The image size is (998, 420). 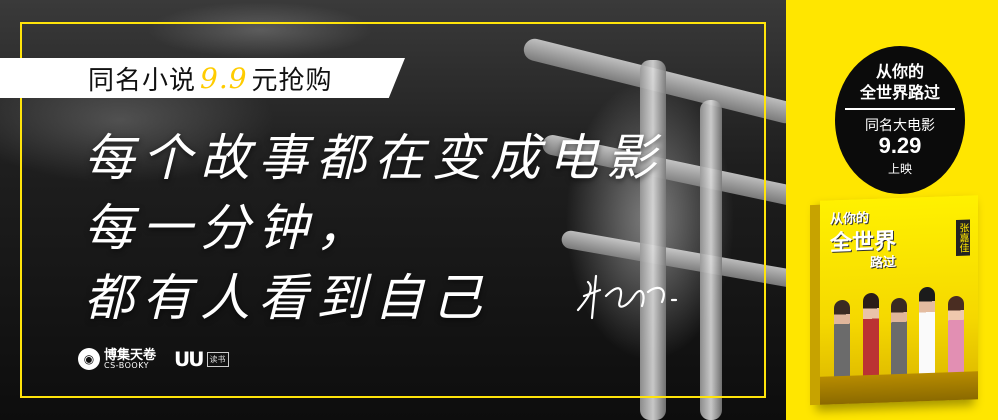 What do you see at coordinates (374, 158) in the screenshot?
I see `slogan-line-1: 每个故事都在变成电影` at bounding box center [374, 158].